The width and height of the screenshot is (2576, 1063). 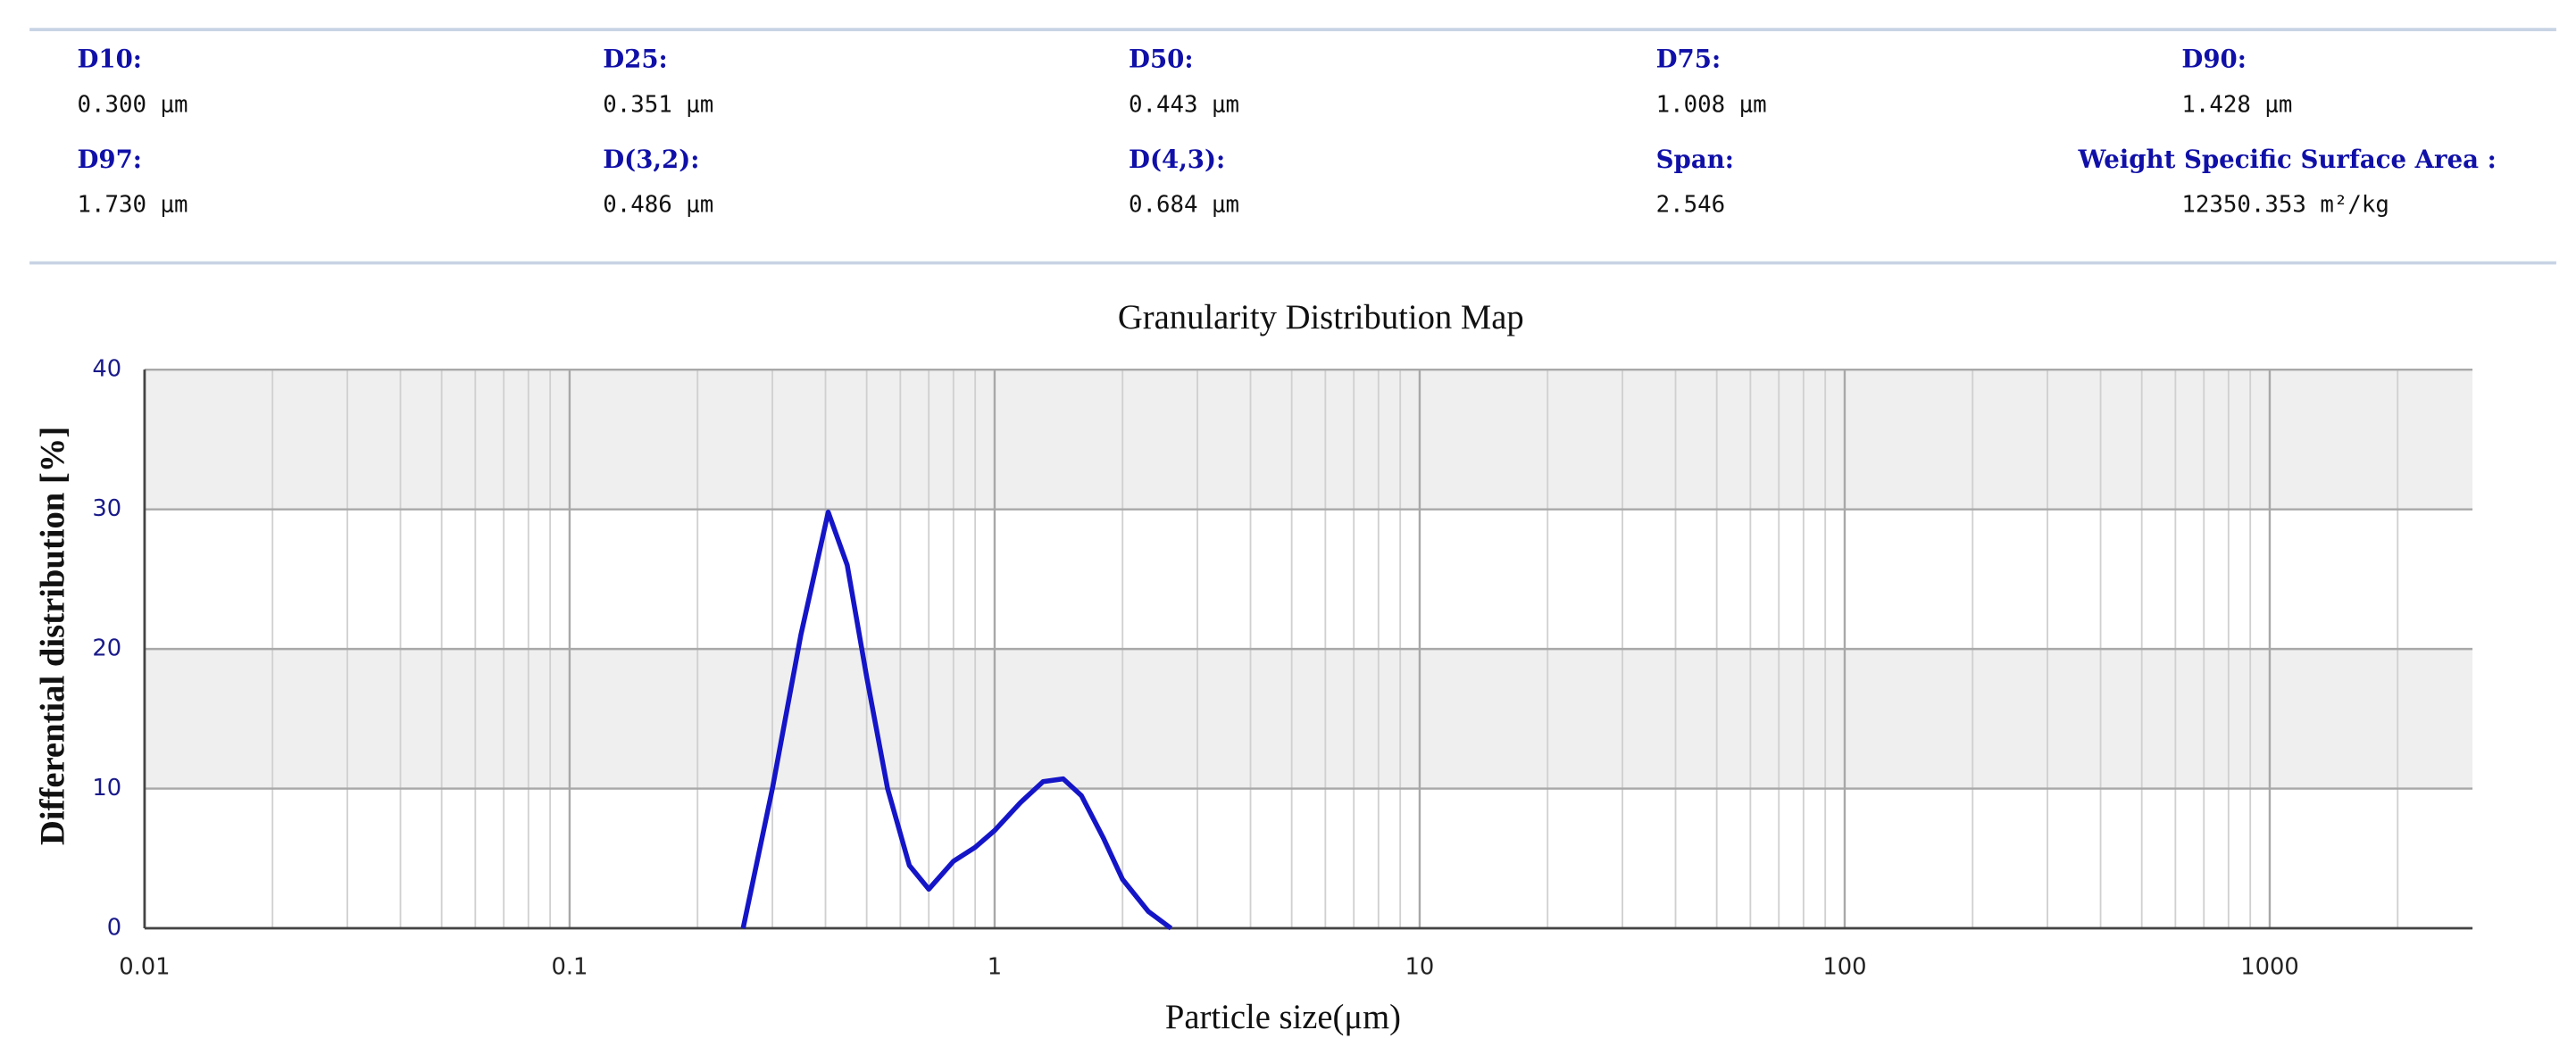 I want to click on stat-value: 0.351 μm, so click(x=658, y=104).